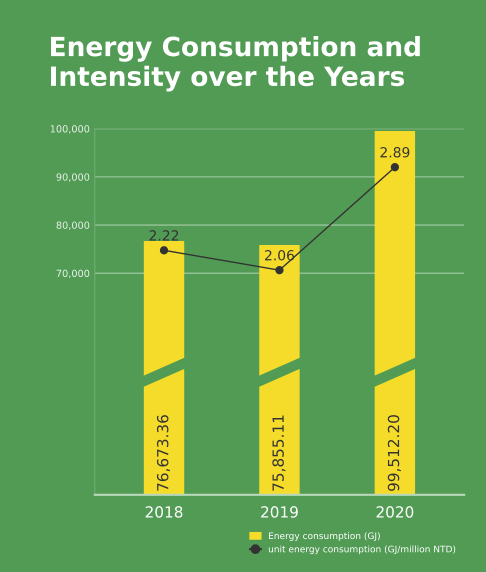 This screenshot has width=486, height=572. I want to click on data-label: 2.89, so click(395, 152).